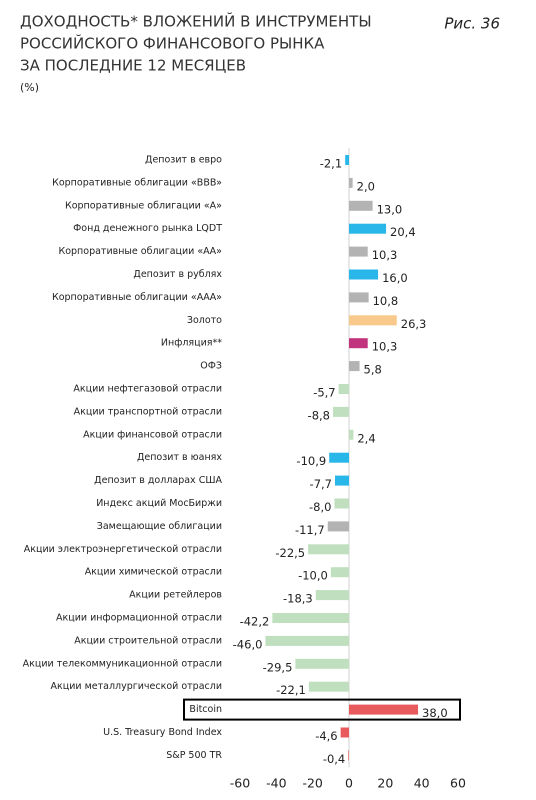 The width and height of the screenshot is (536, 800). I want to click on subtitle: (%), so click(29, 87).